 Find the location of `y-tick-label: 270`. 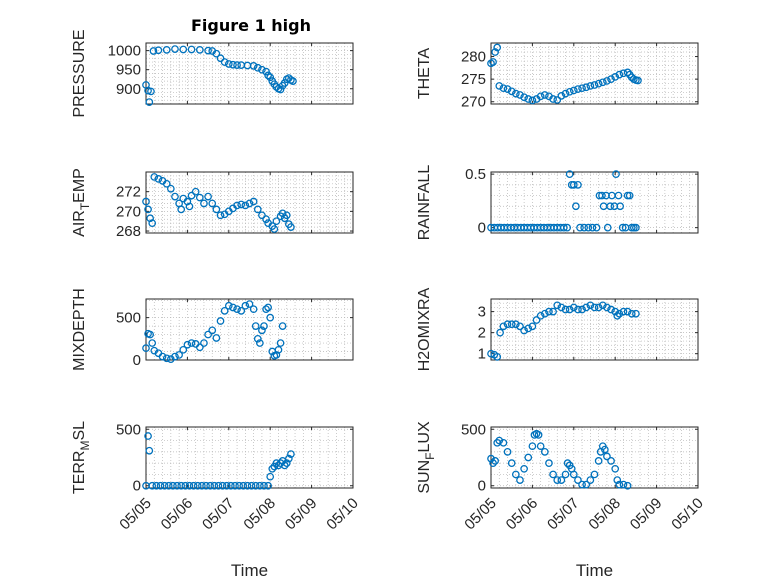

y-tick-label: 270 is located at coordinates (128, 211).